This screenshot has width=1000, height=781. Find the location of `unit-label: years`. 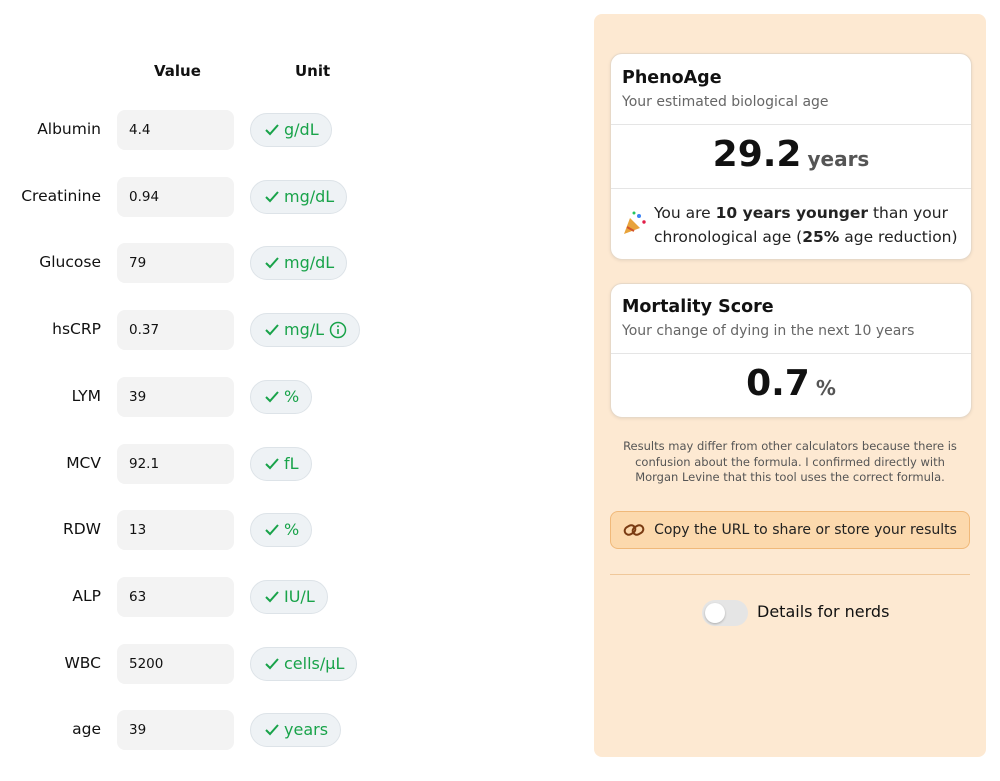

unit-label: years is located at coordinates (306, 730).